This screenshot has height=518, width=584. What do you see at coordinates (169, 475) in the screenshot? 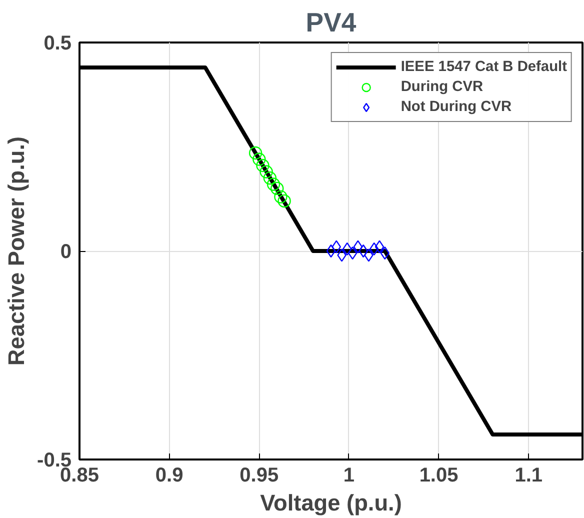
I see `x-tick-label: 0.9` at bounding box center [169, 475].